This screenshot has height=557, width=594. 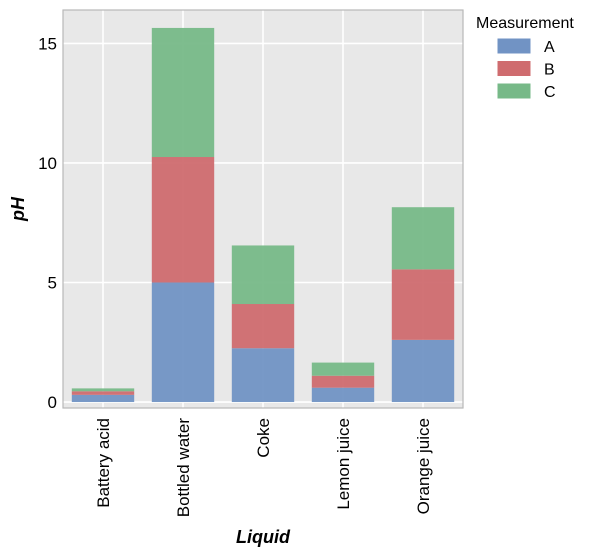 What do you see at coordinates (47, 223) in the screenshot?
I see `y-axis: 0 5 10 15` at bounding box center [47, 223].